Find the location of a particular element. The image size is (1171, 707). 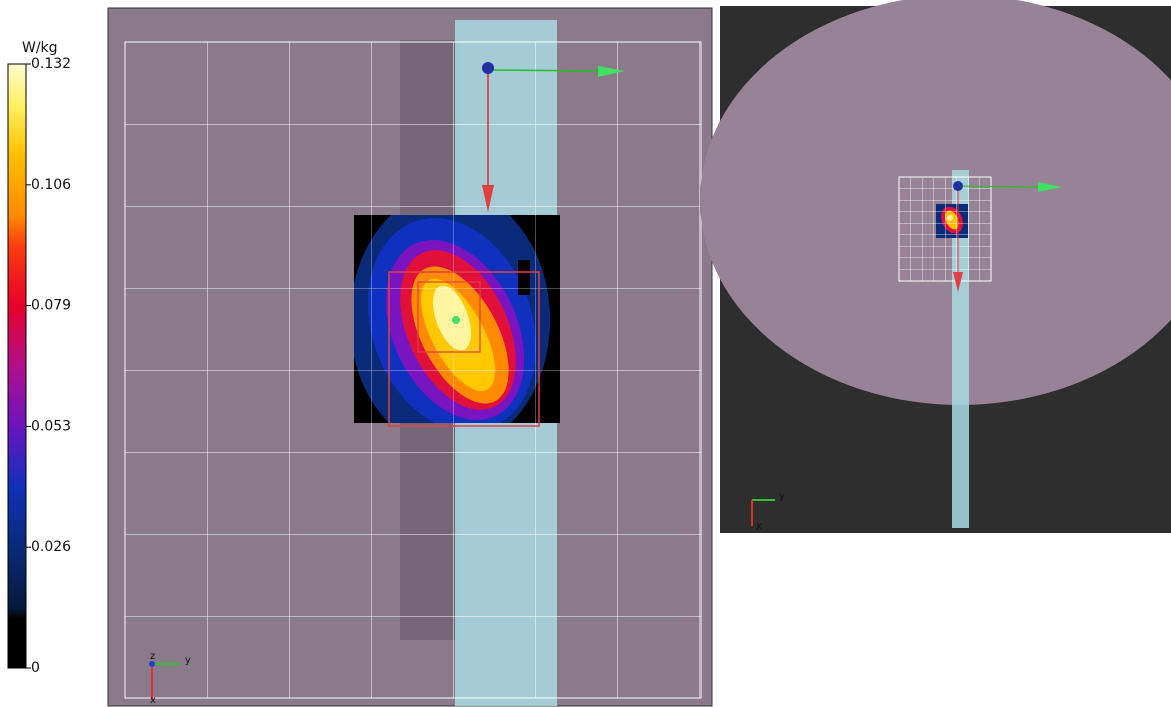

colorbar-tick-label: 0.026 is located at coordinates (51, 547).